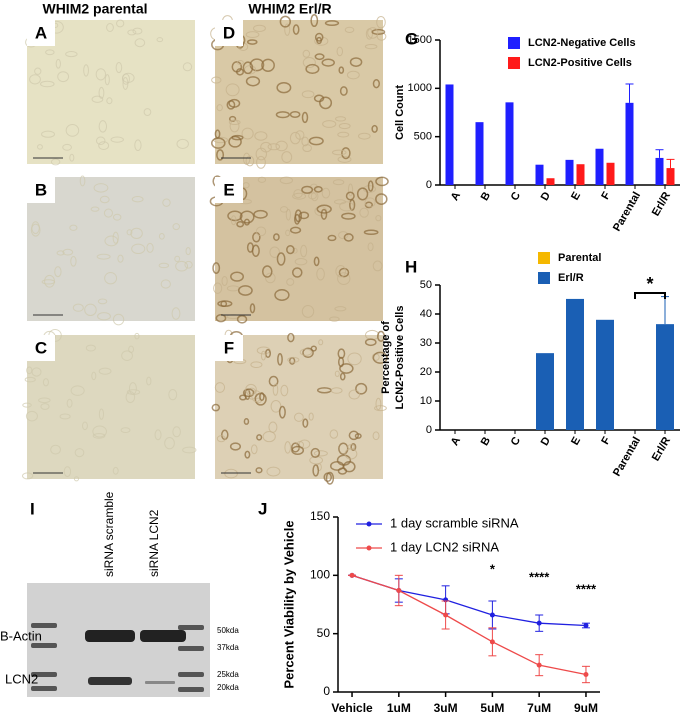  Describe the element at coordinates (386, 357) in the screenshot. I see `y-axis-label: Percentage of` at that location.